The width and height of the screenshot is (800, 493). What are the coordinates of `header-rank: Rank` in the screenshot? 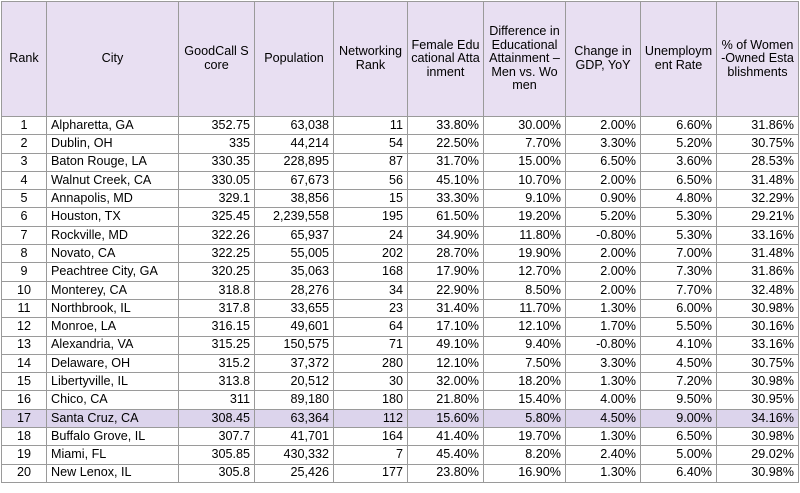 It's located at (24, 59).